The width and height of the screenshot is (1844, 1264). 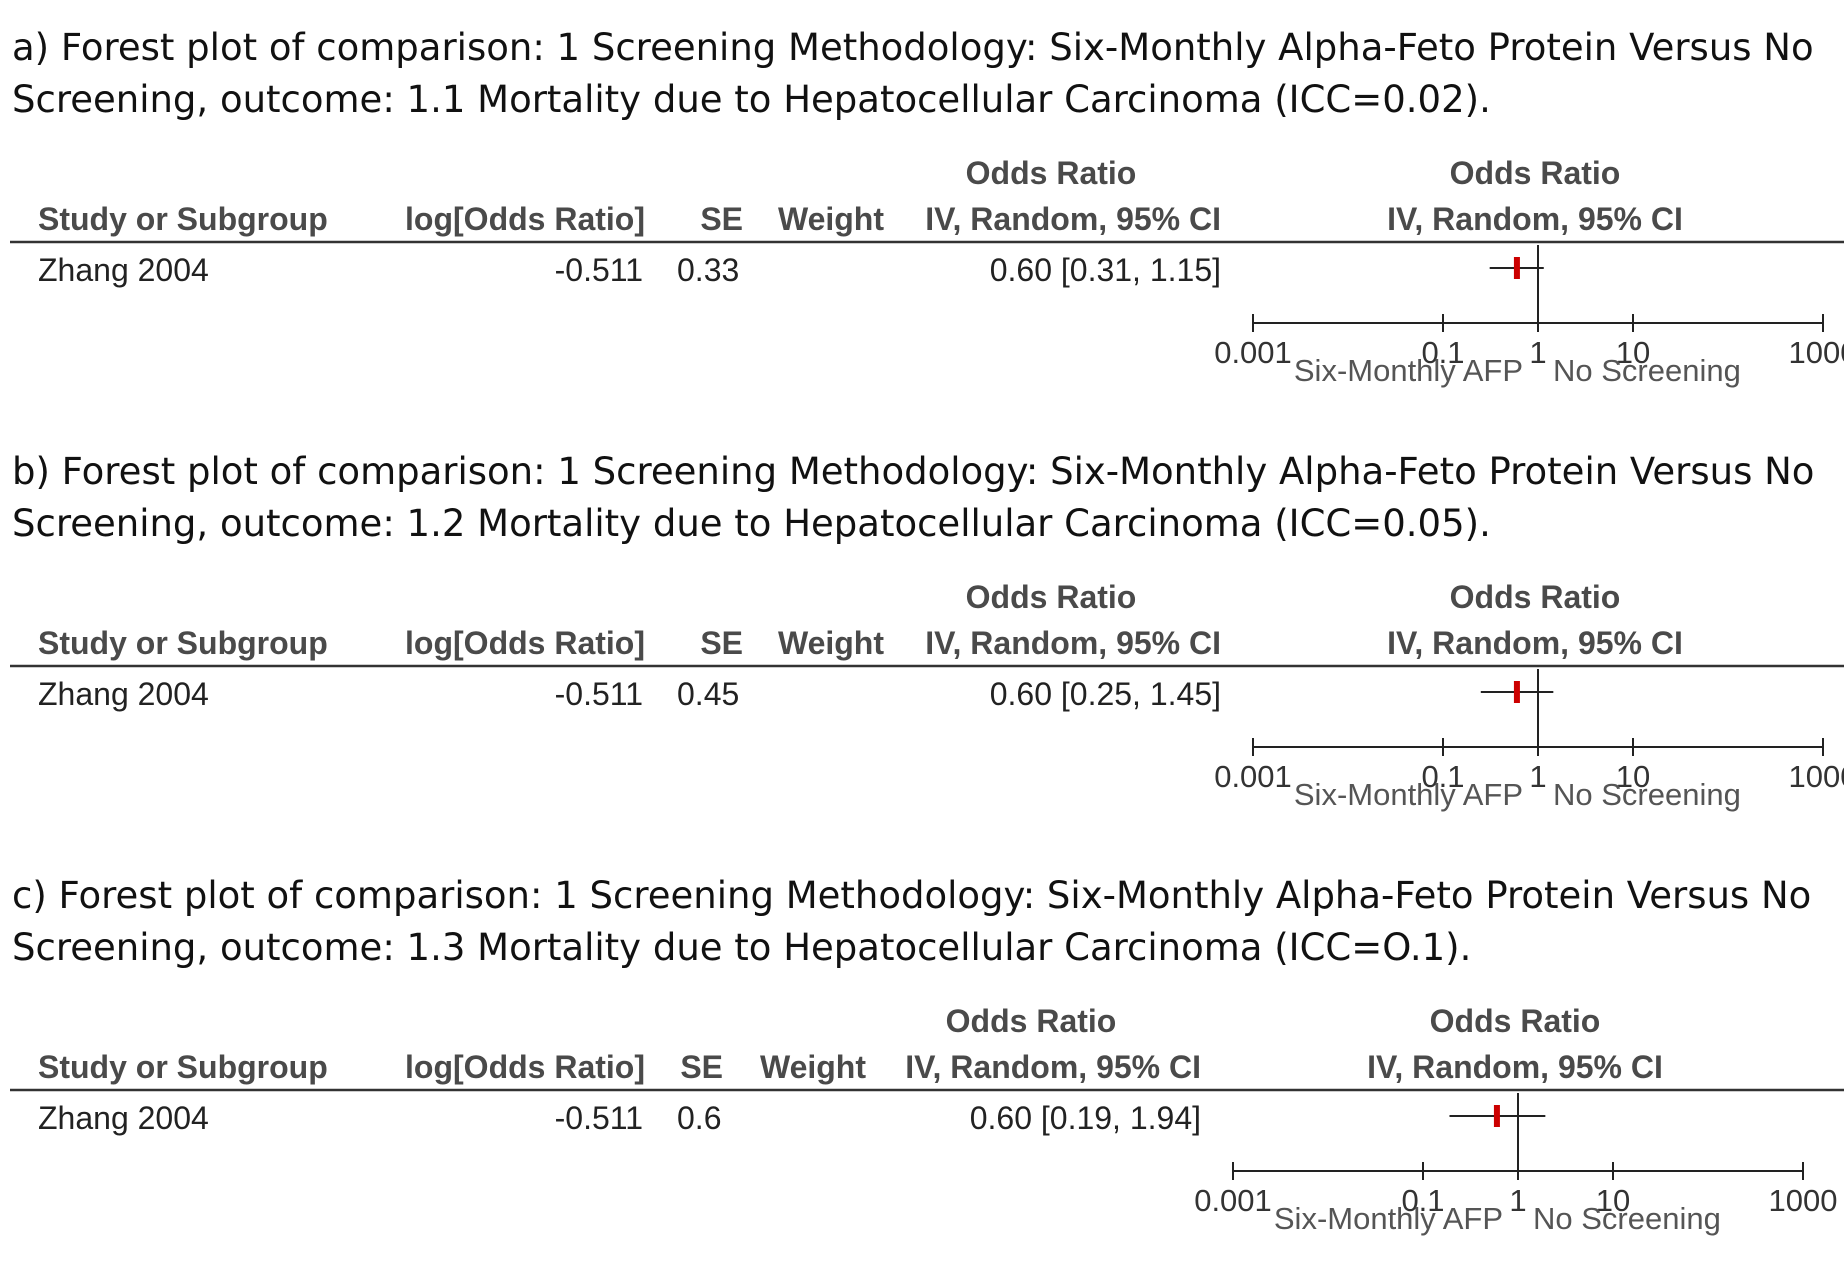 I want to click on or-ci-value: 0.60 [0.25, 1.45], so click(x=1105, y=694).